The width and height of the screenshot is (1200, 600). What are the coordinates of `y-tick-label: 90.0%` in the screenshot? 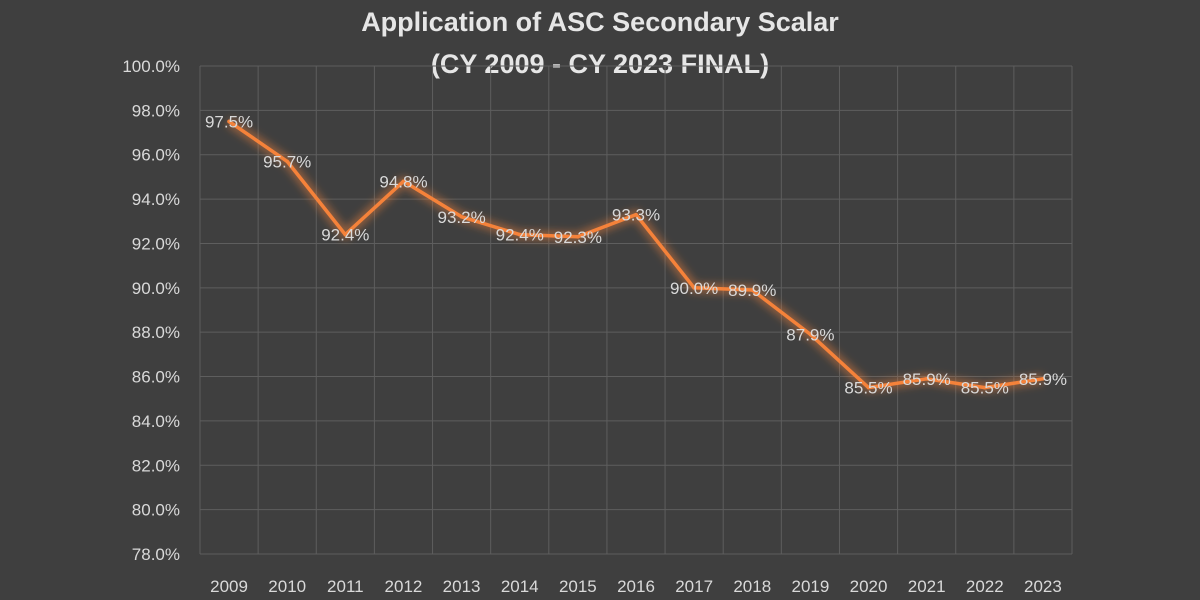 It's located at (156, 288).